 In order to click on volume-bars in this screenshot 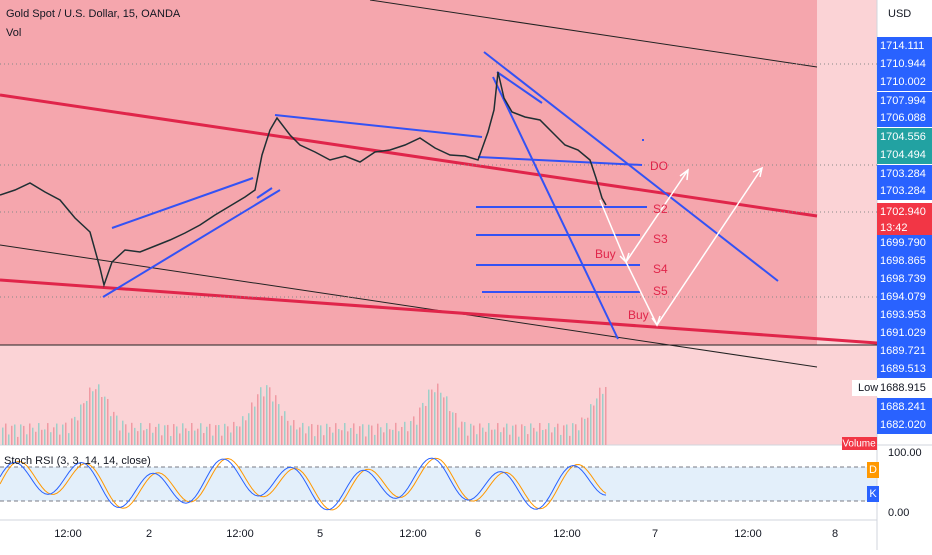, I will do `click(304, 414)`.